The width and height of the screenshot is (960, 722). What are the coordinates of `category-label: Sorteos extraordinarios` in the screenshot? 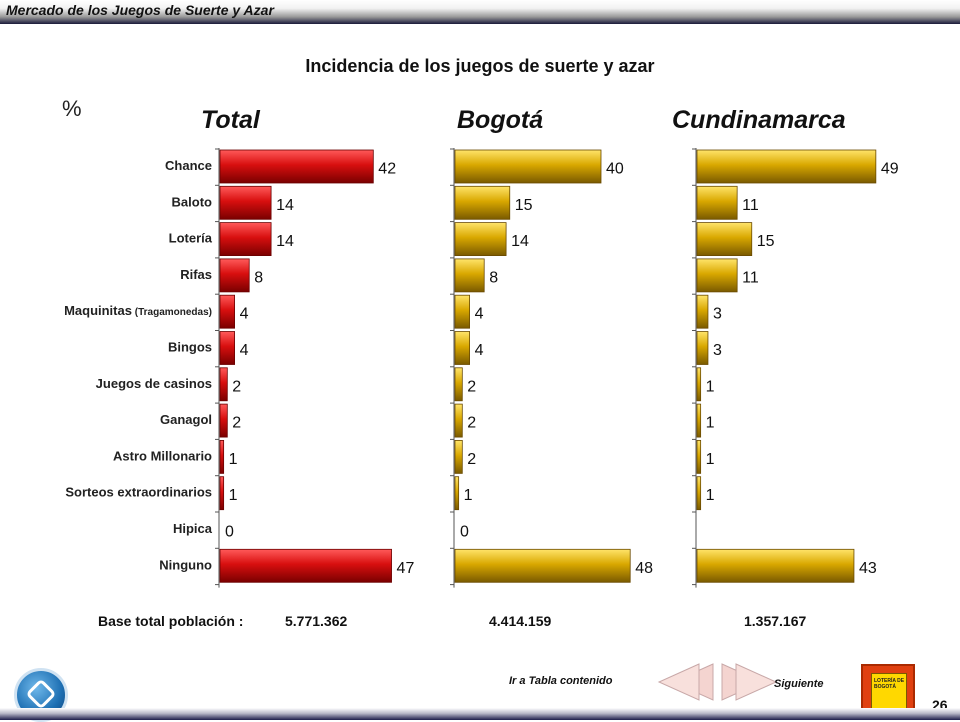 It's located at (138, 492).